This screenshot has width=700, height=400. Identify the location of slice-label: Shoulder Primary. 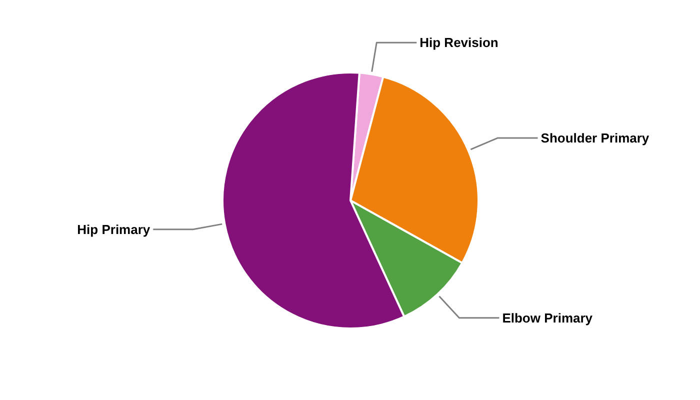
(595, 138).